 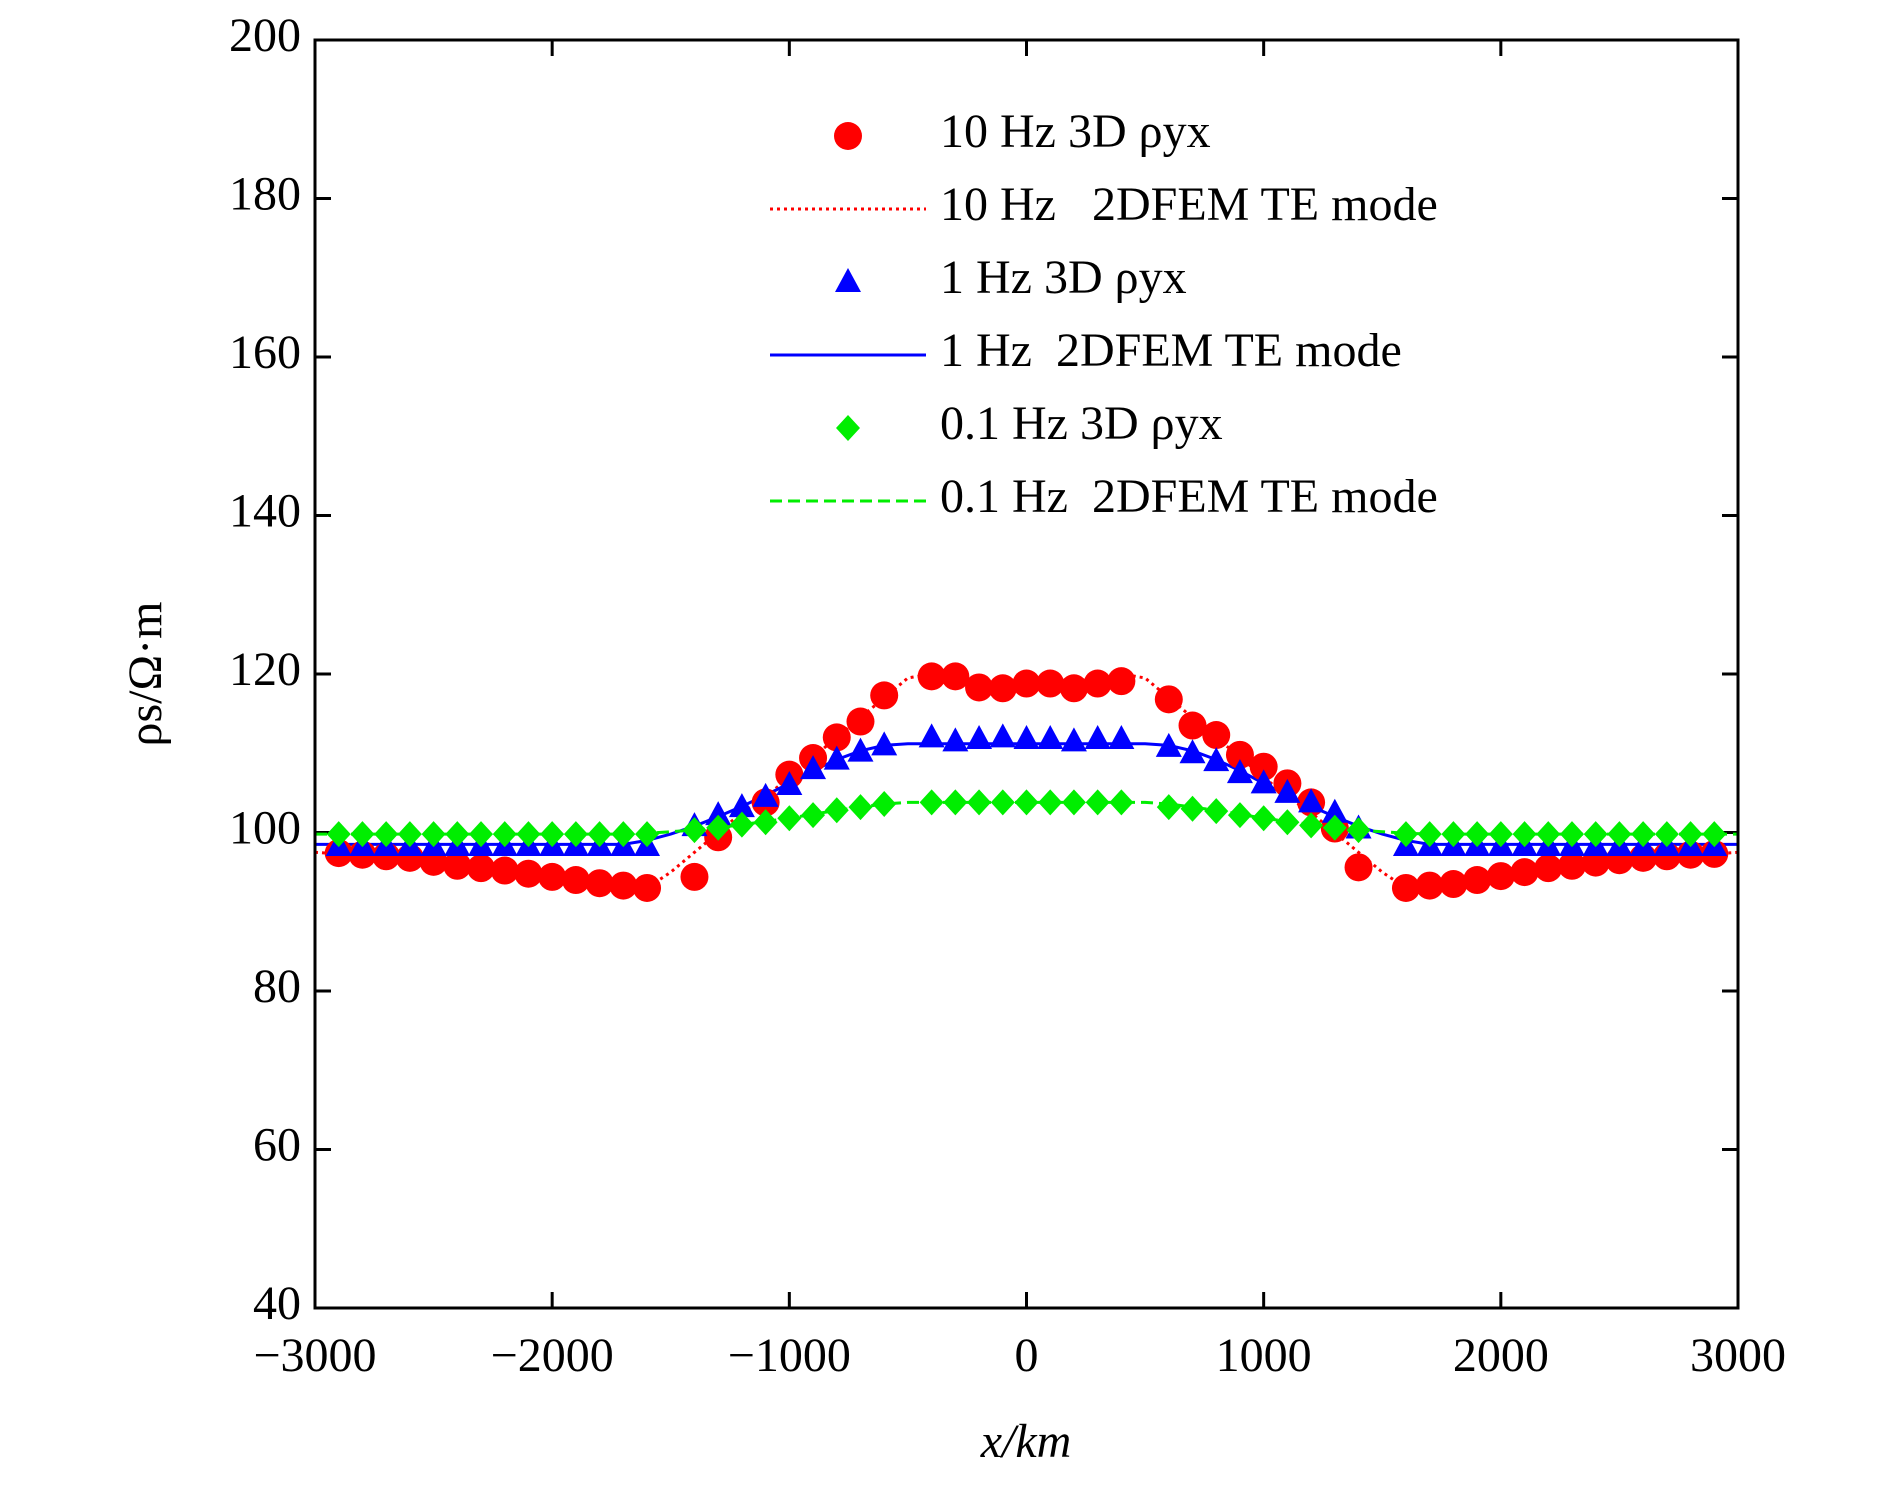 I want to click on x-tick-label: 2000, so click(x=1501, y=1355).